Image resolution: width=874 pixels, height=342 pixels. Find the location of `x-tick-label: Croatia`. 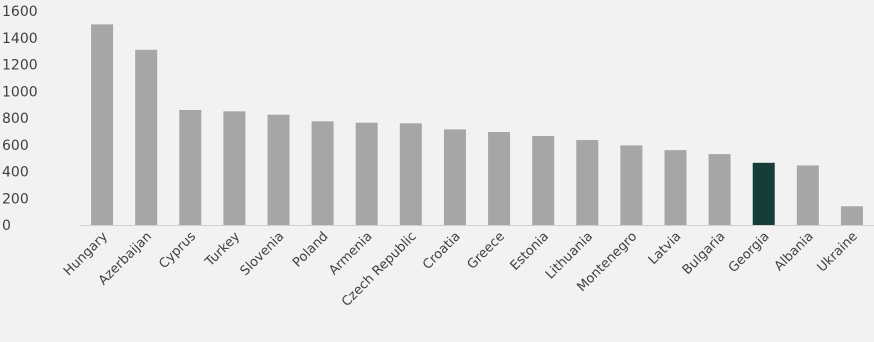

x-tick-label: Croatia is located at coordinates (442, 251).